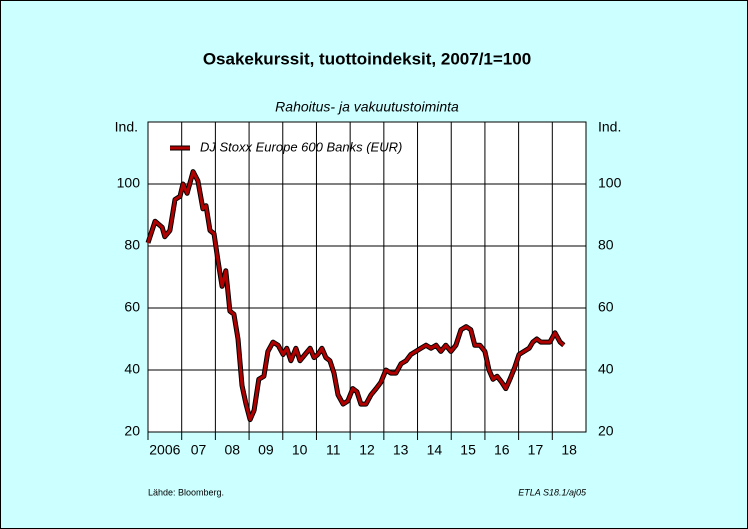  Describe the element at coordinates (367, 58) in the screenshot. I see `chart-title: Osakekurssit, tuottoindeksit, 2007/1=100` at that location.